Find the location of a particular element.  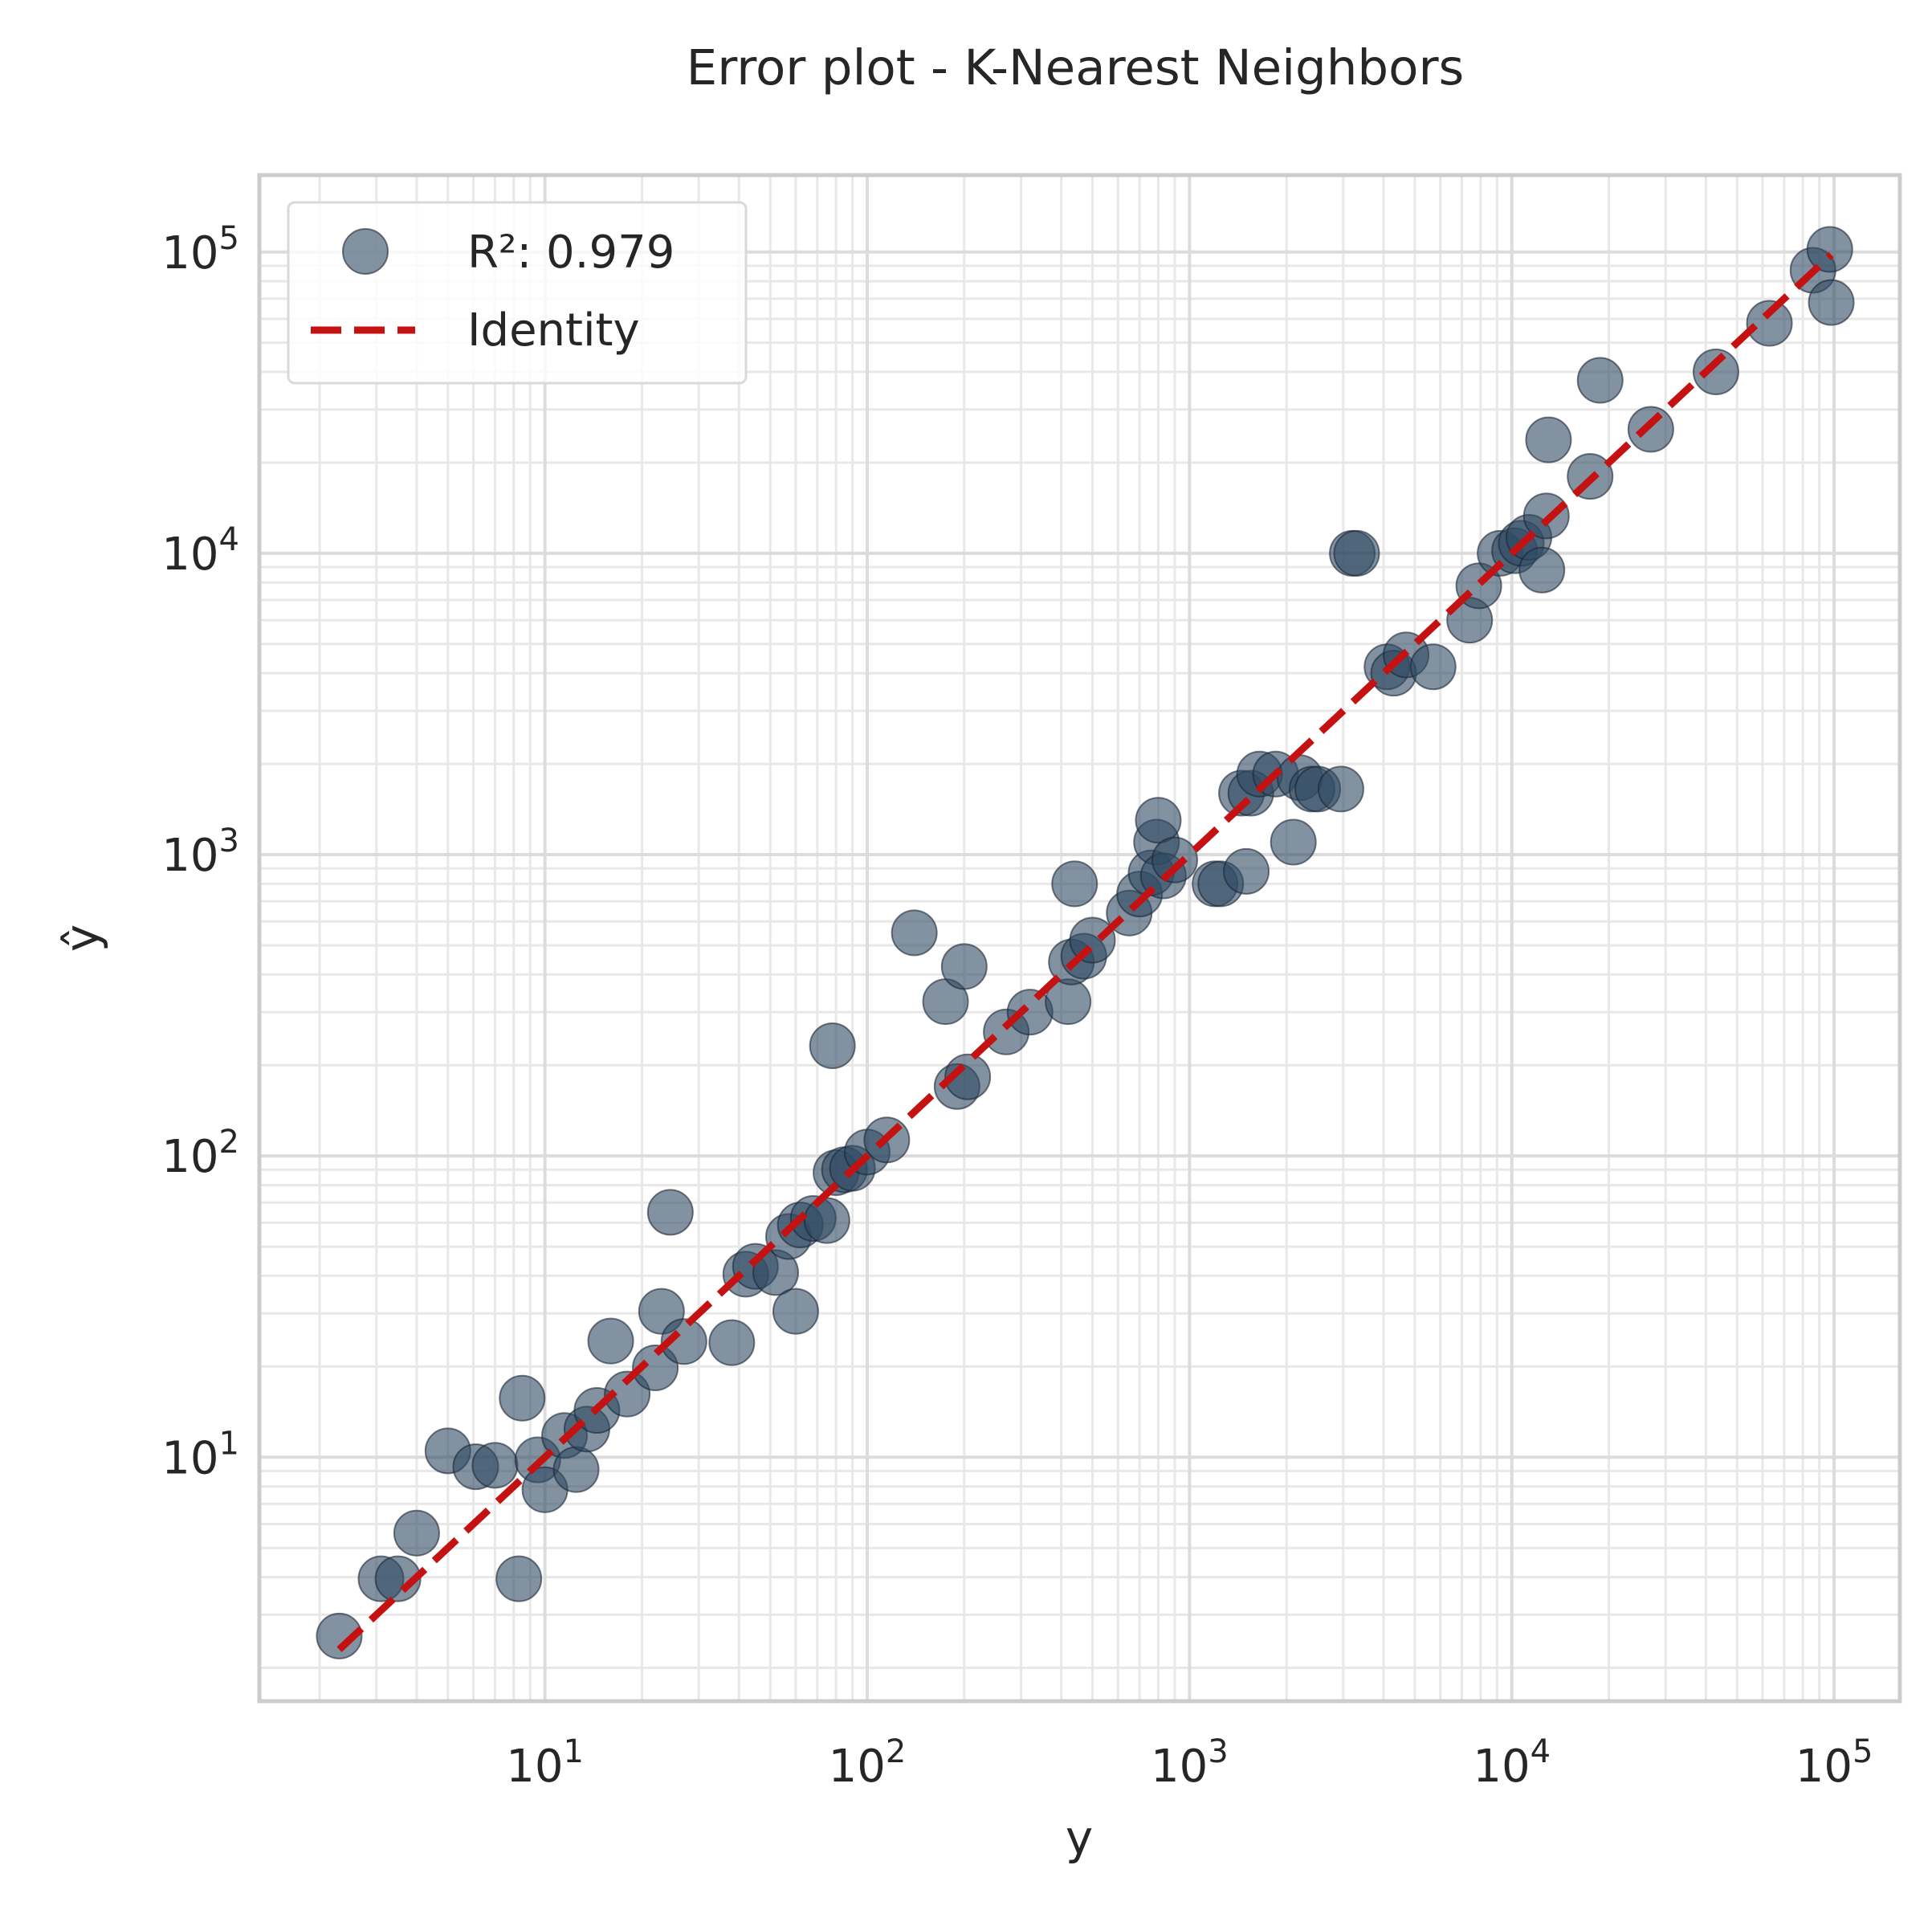

legend: R²: 0.979 Identity is located at coordinates (517, 293).